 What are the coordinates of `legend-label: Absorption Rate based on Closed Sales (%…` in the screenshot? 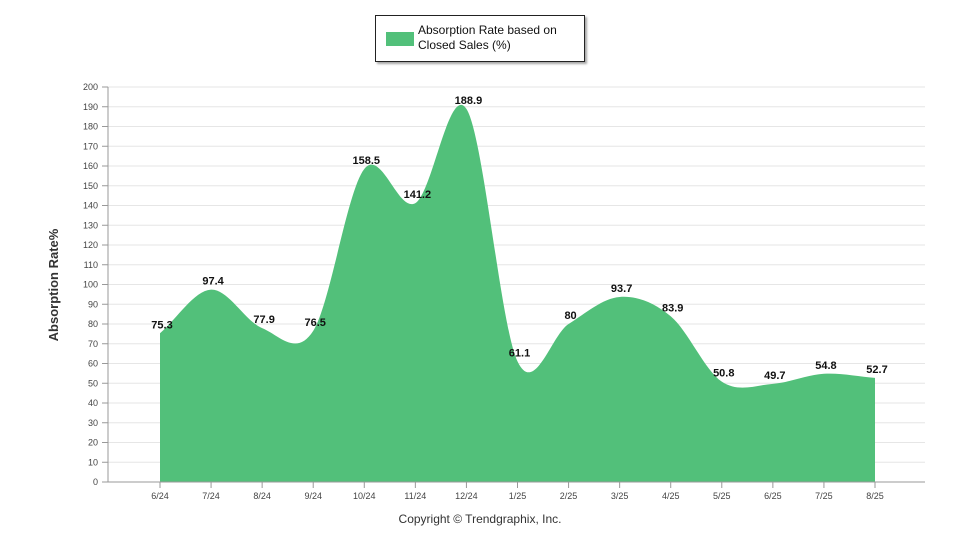 It's located at (487, 37).